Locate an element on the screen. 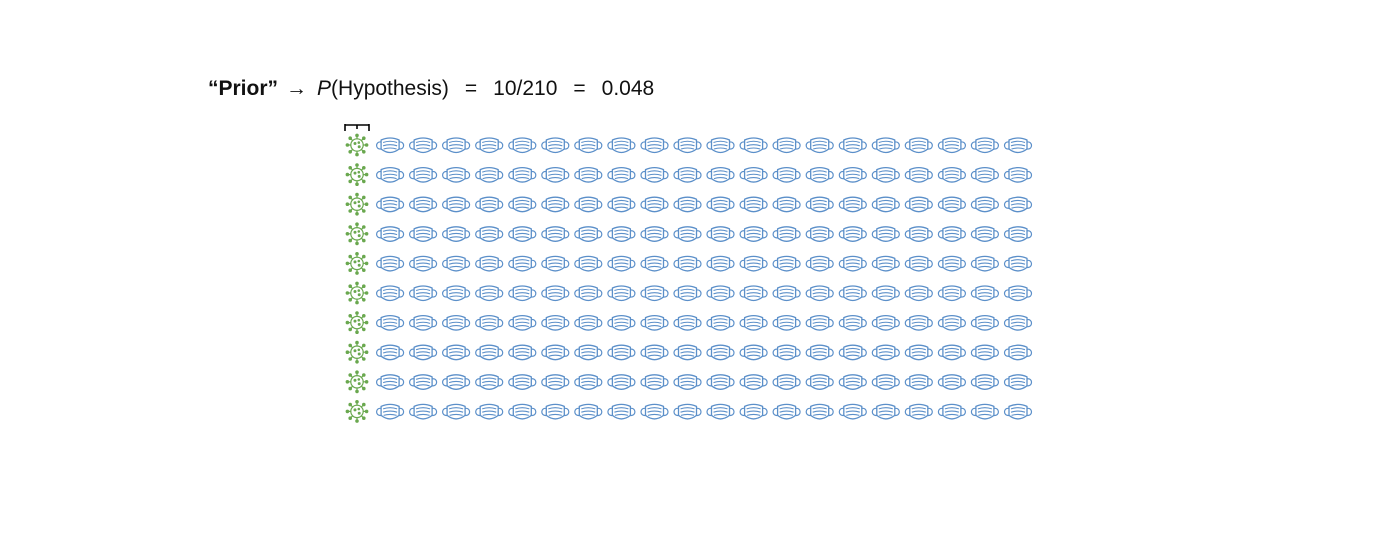  result-value: 0.048 is located at coordinates (628, 88).